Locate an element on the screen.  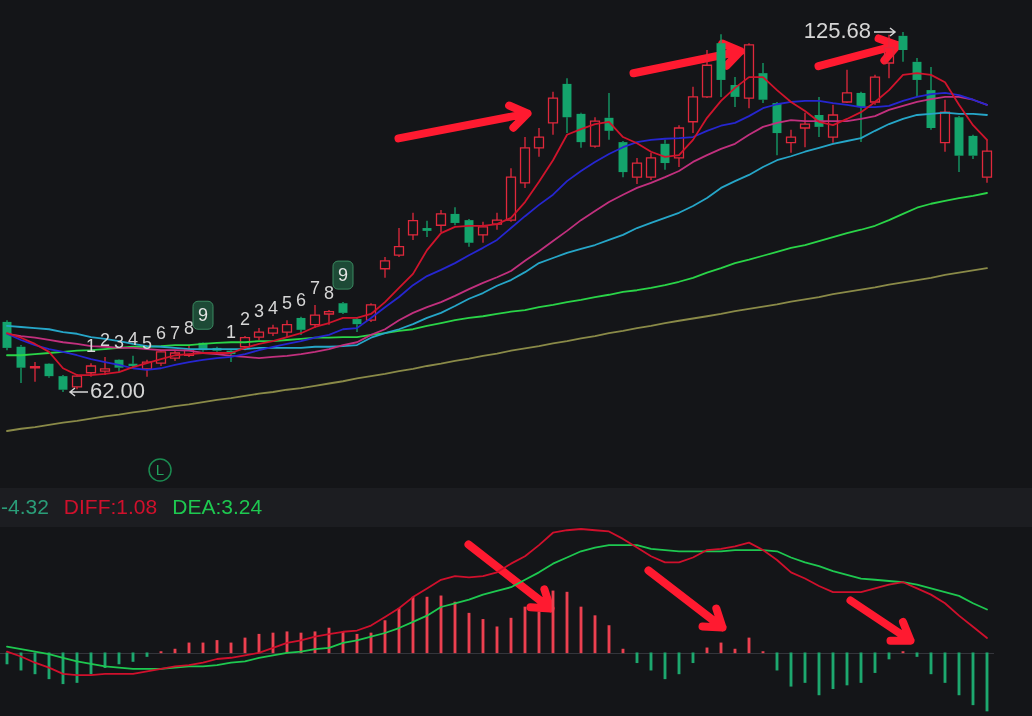
text: -4.32 is located at coordinates (25, 507).